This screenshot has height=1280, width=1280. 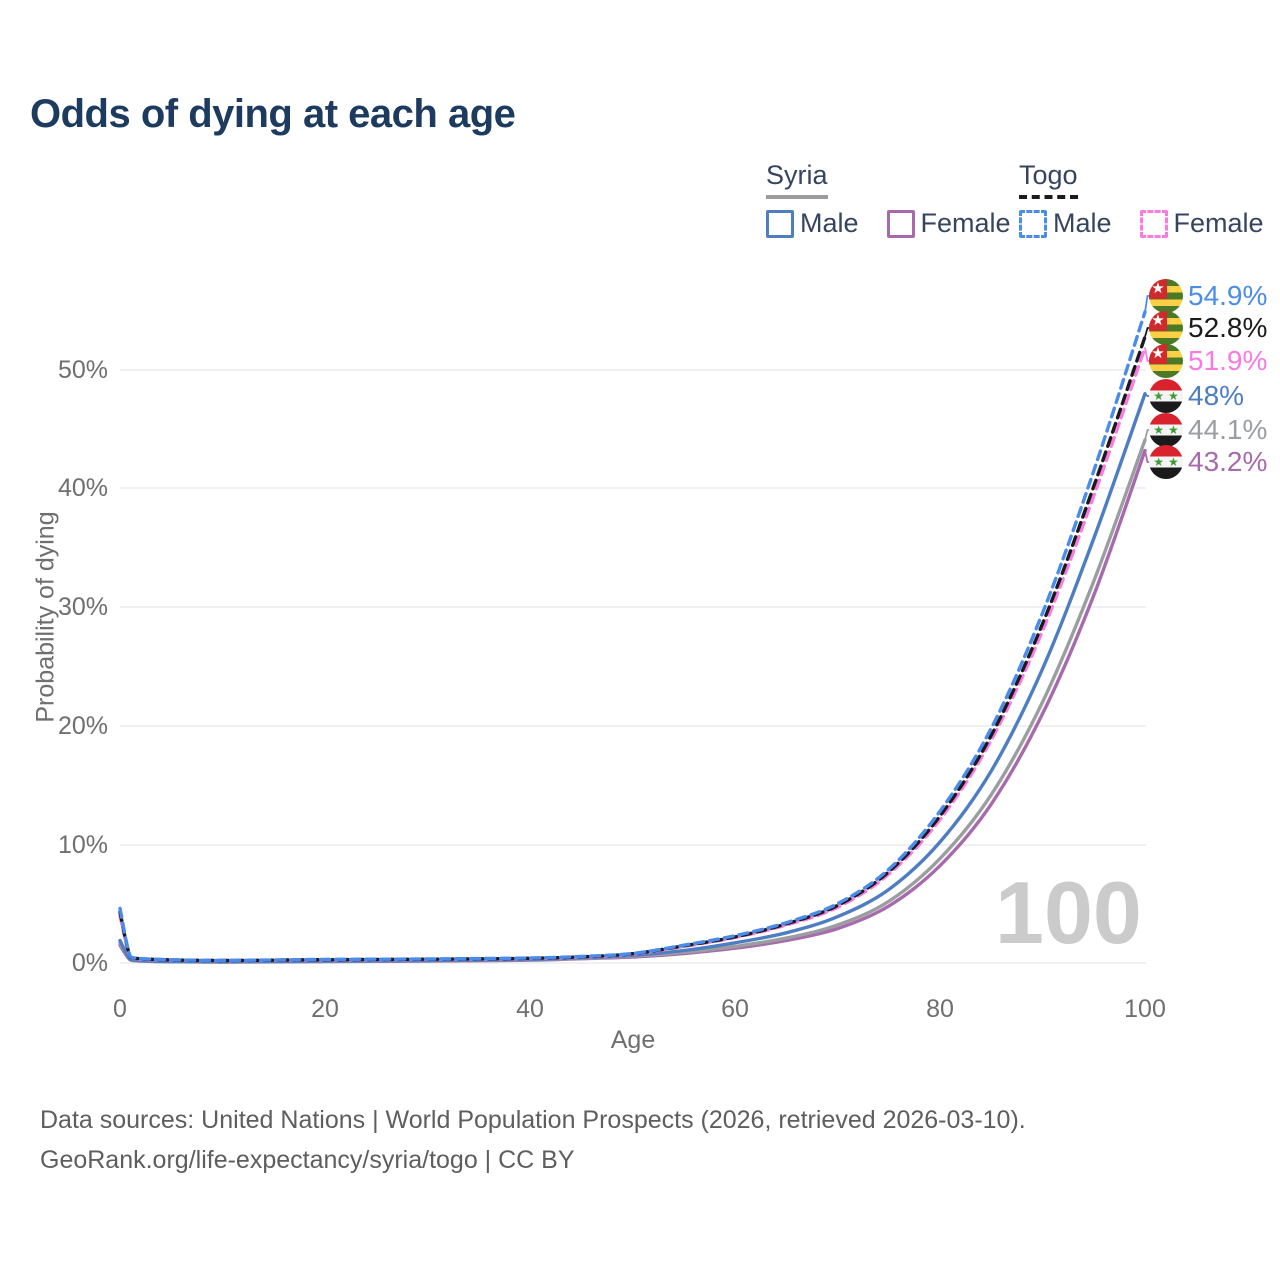 What do you see at coordinates (82, 845) in the screenshot?
I see `y-tick-10: 10%` at bounding box center [82, 845].